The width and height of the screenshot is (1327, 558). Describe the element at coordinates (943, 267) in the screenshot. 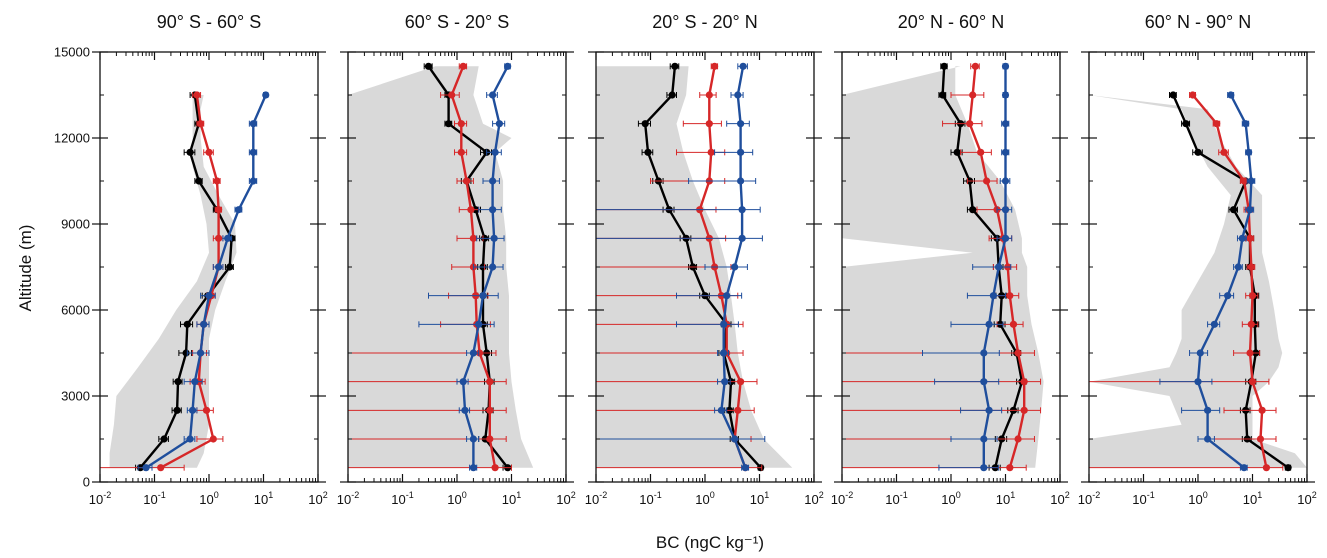

I see `variability-band` at that location.